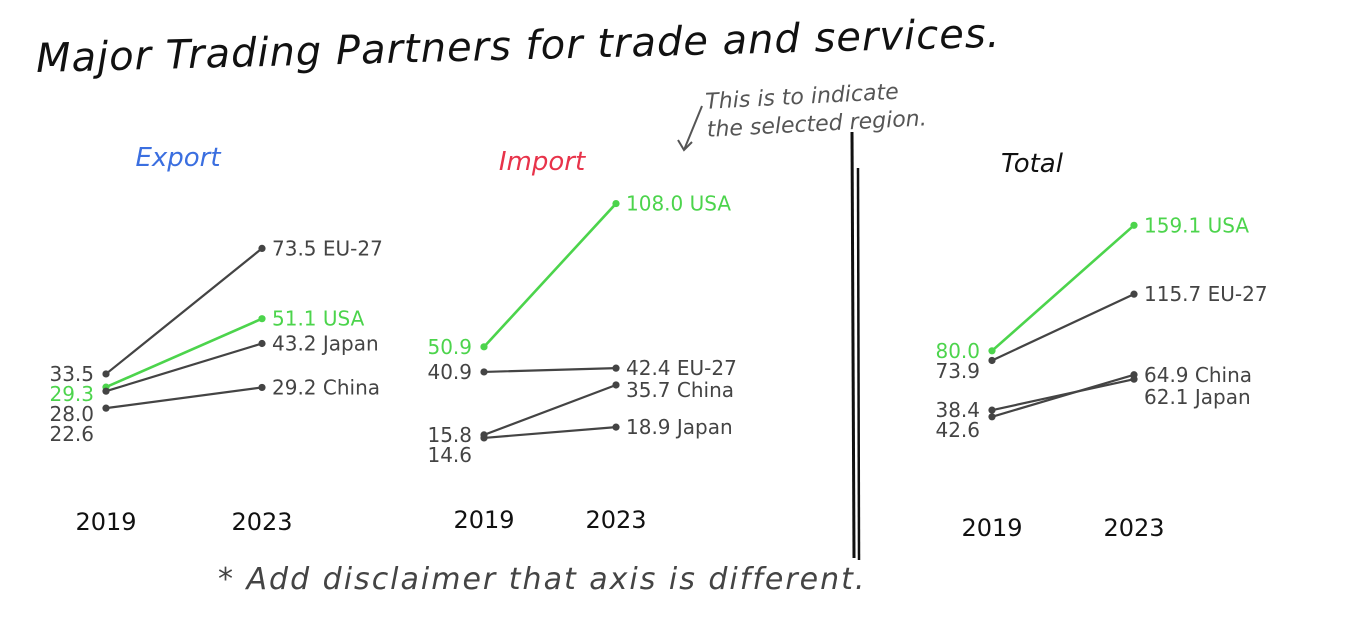 This screenshot has width=1356, height=618. Describe the element at coordinates (1197, 397) in the screenshot. I see `total-end-label-japan: 62.1 Japan` at that location.